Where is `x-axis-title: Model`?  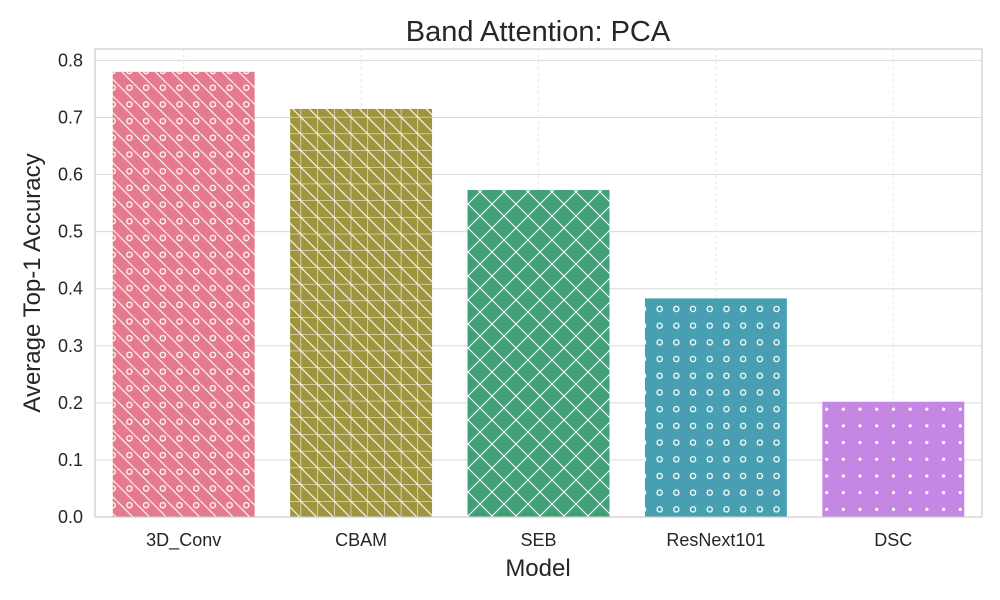
x-axis-title: Model is located at coordinates (537, 568).